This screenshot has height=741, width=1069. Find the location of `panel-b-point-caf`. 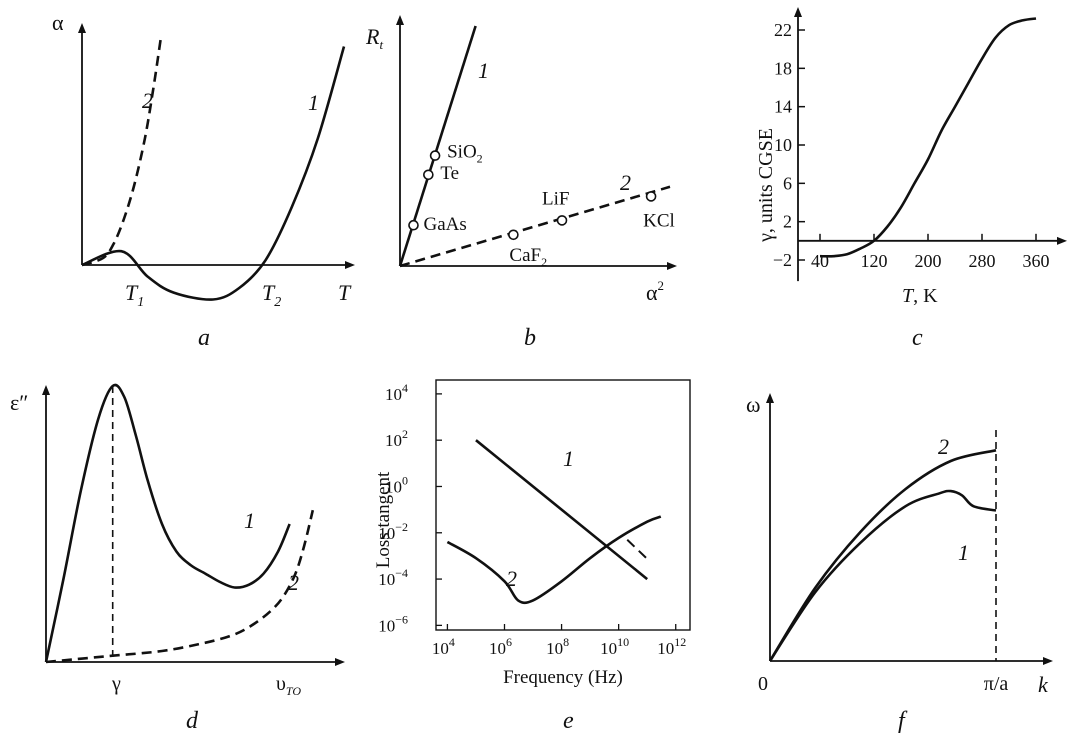

panel-b-point-caf is located at coordinates (513, 235).